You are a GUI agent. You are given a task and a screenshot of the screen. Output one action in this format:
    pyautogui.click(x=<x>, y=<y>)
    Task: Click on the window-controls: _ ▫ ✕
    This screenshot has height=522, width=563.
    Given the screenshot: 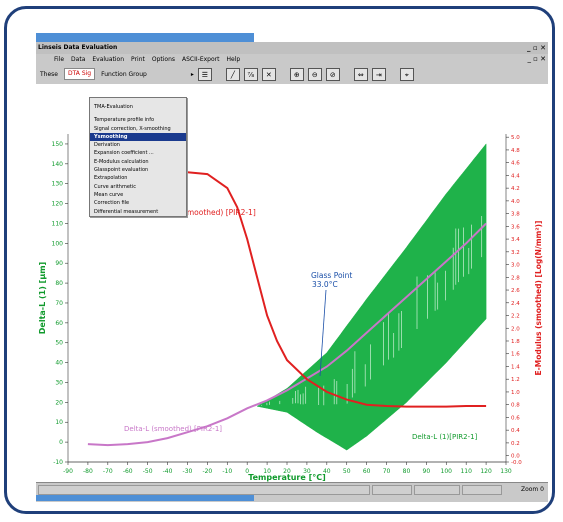 What is the action you would take?
    pyautogui.click(x=536, y=48)
    